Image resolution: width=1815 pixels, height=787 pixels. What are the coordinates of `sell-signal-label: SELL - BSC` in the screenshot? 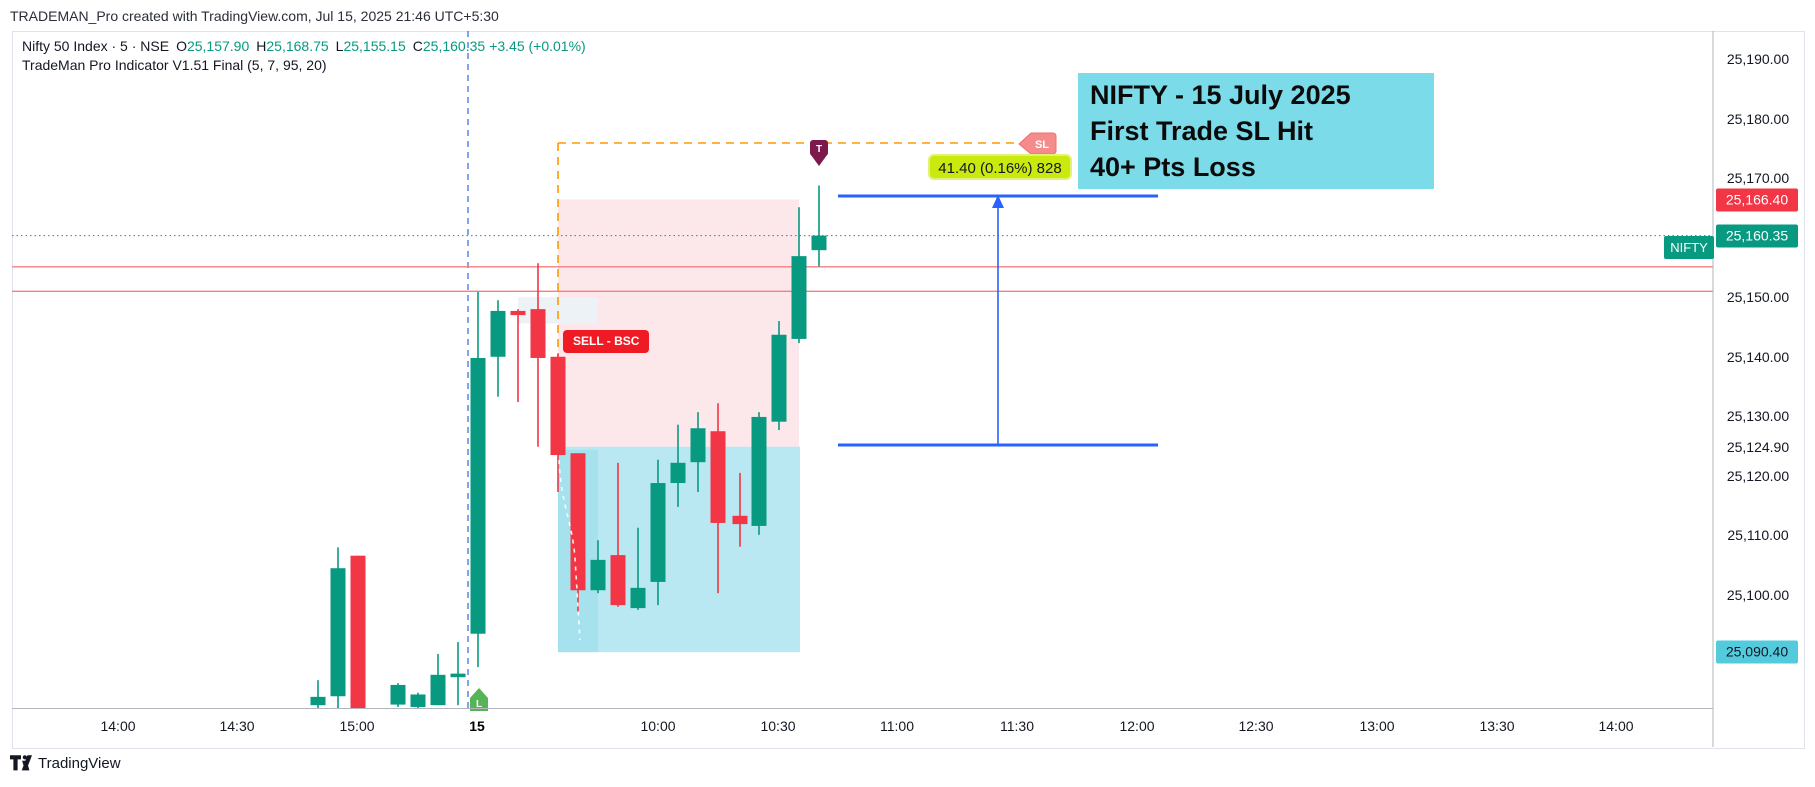 It's located at (606, 341).